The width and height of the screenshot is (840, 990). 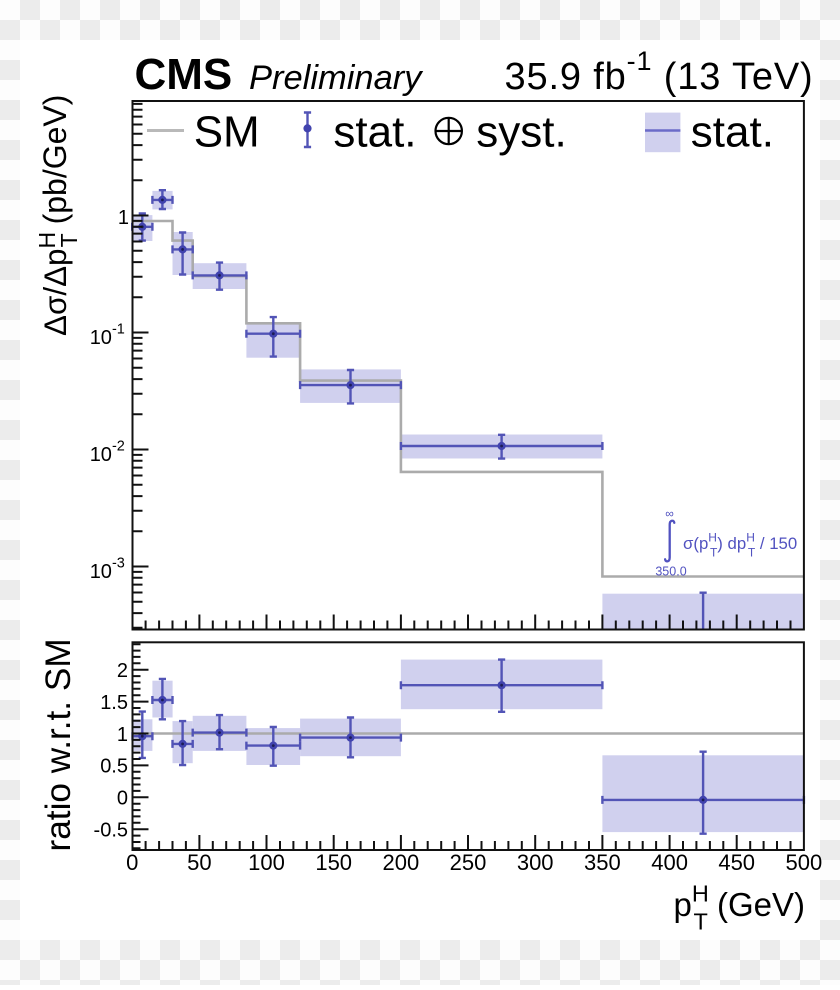 I want to click on svg-text: SM, so click(x=227, y=132).